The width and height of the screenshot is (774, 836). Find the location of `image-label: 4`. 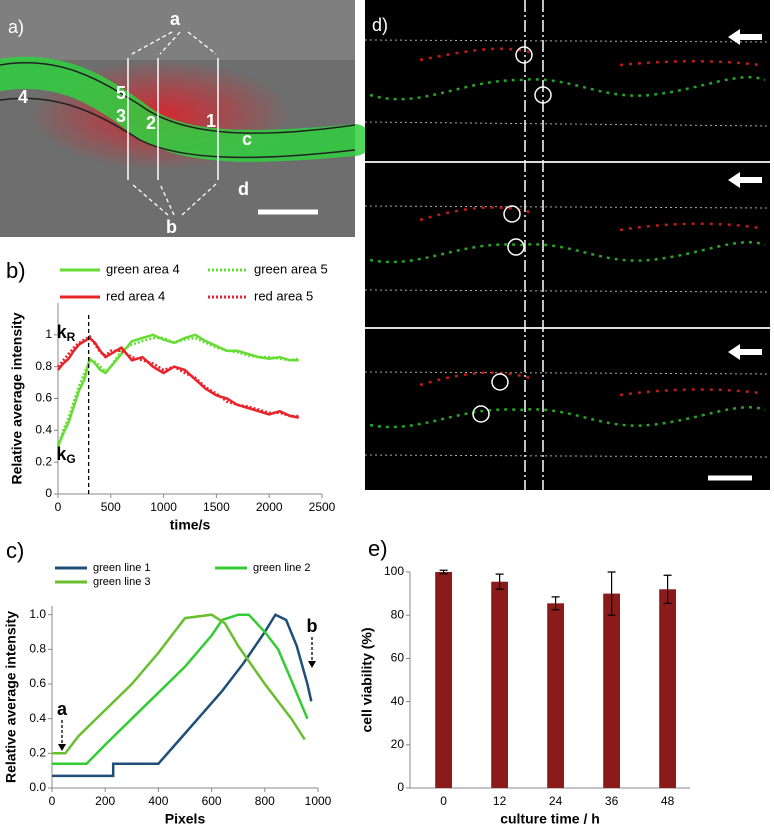

image-label: 4 is located at coordinates (23, 97).